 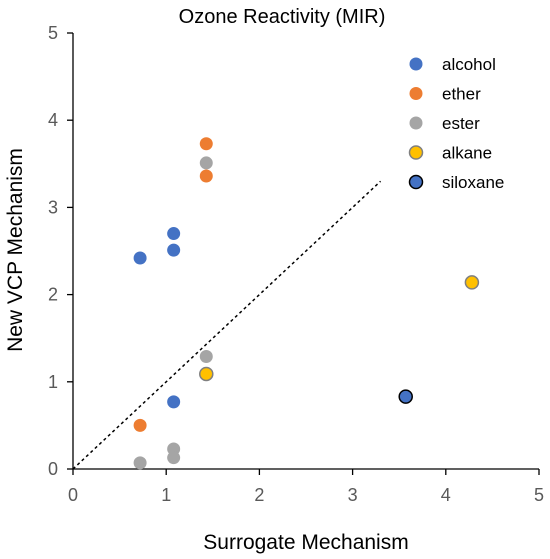 I want to click on y-tick-label: 2, so click(x=53, y=295).